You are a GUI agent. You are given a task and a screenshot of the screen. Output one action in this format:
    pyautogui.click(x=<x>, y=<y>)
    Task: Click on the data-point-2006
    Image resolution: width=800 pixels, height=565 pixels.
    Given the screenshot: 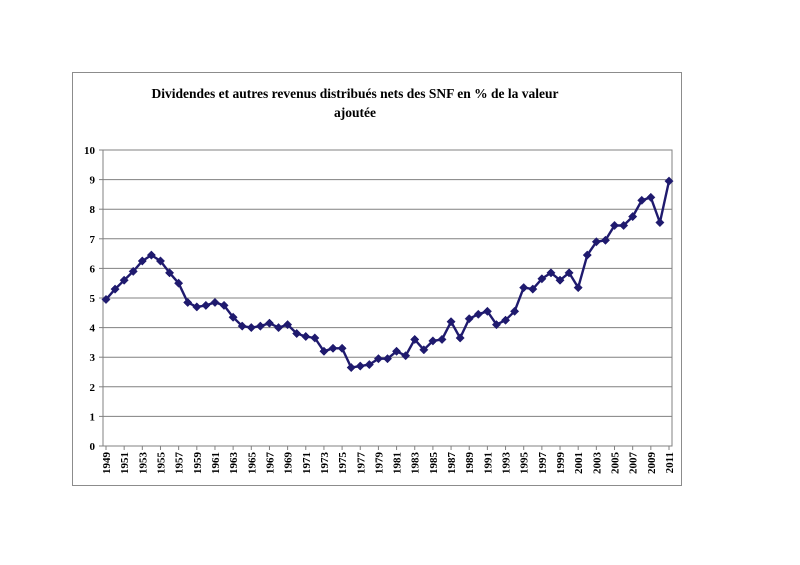 What is the action you would take?
    pyautogui.click(x=624, y=225)
    